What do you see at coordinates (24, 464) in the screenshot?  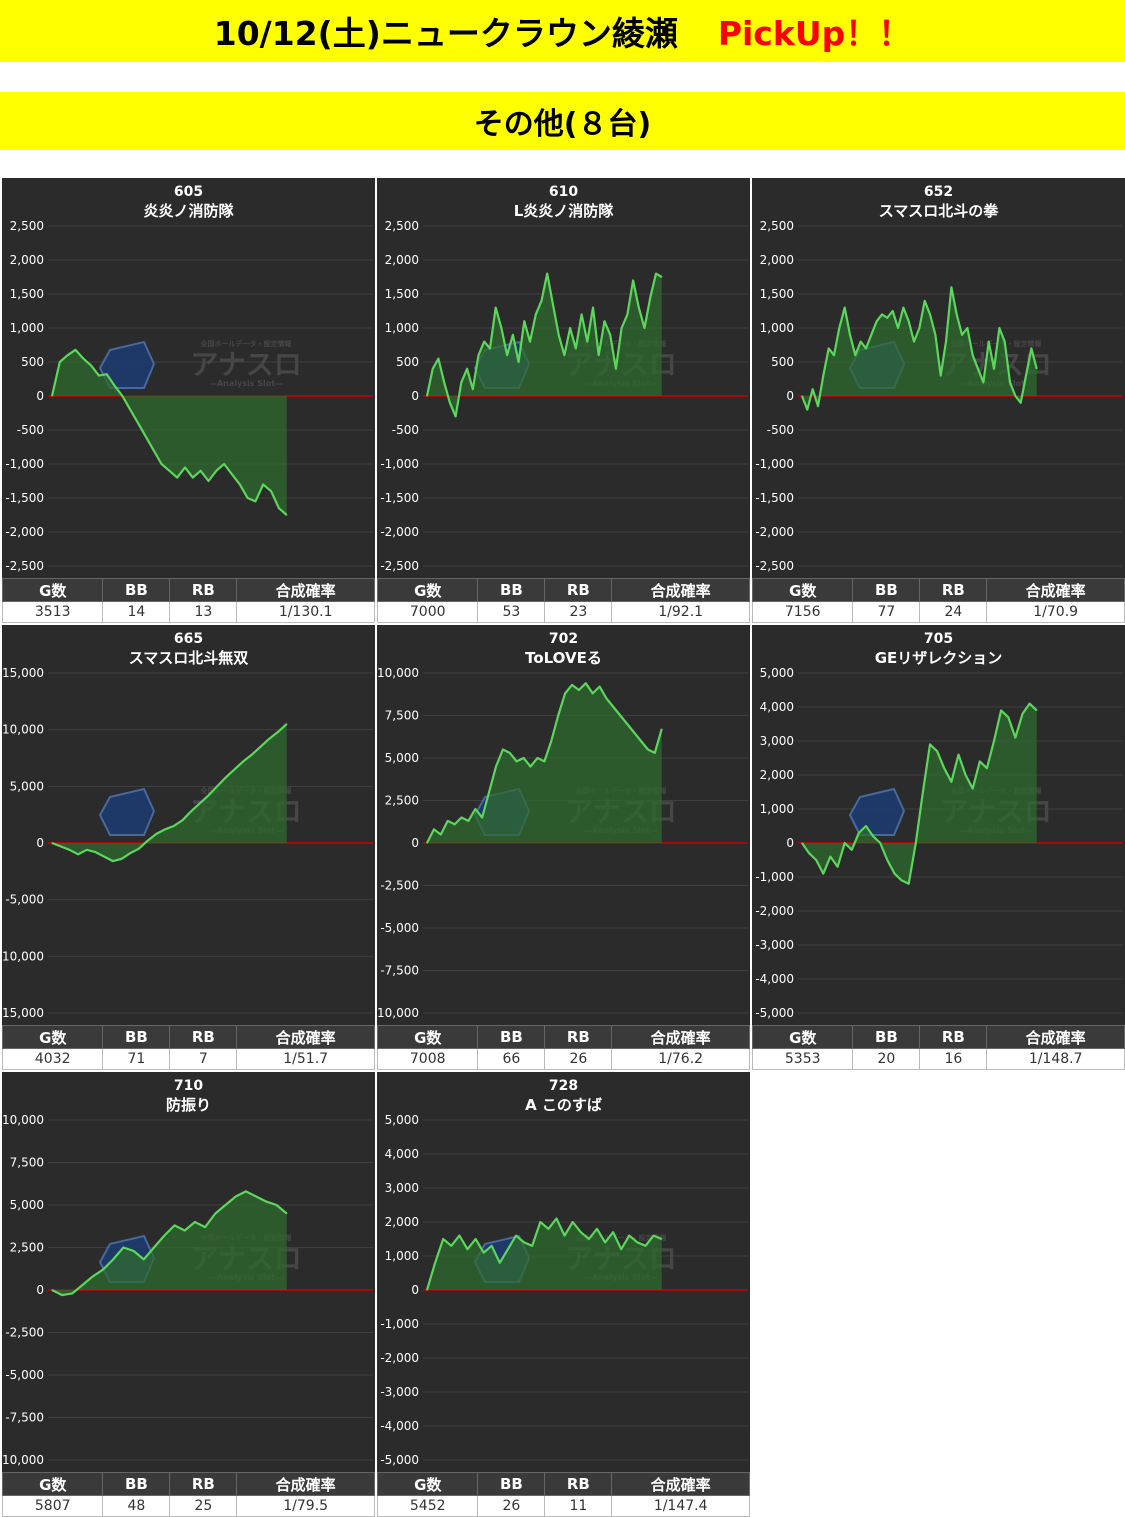 I see `y-tick-label: -1,000` at bounding box center [24, 464].